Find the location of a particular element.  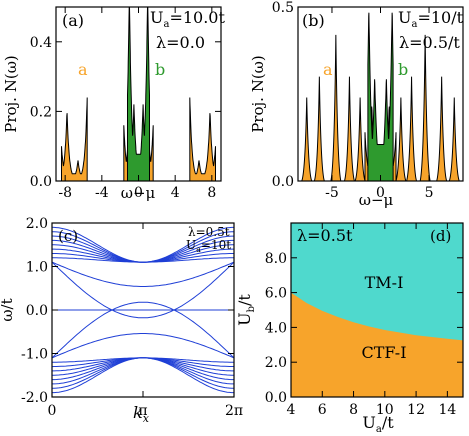

panel-c-label: (c) is located at coordinates (68, 236).